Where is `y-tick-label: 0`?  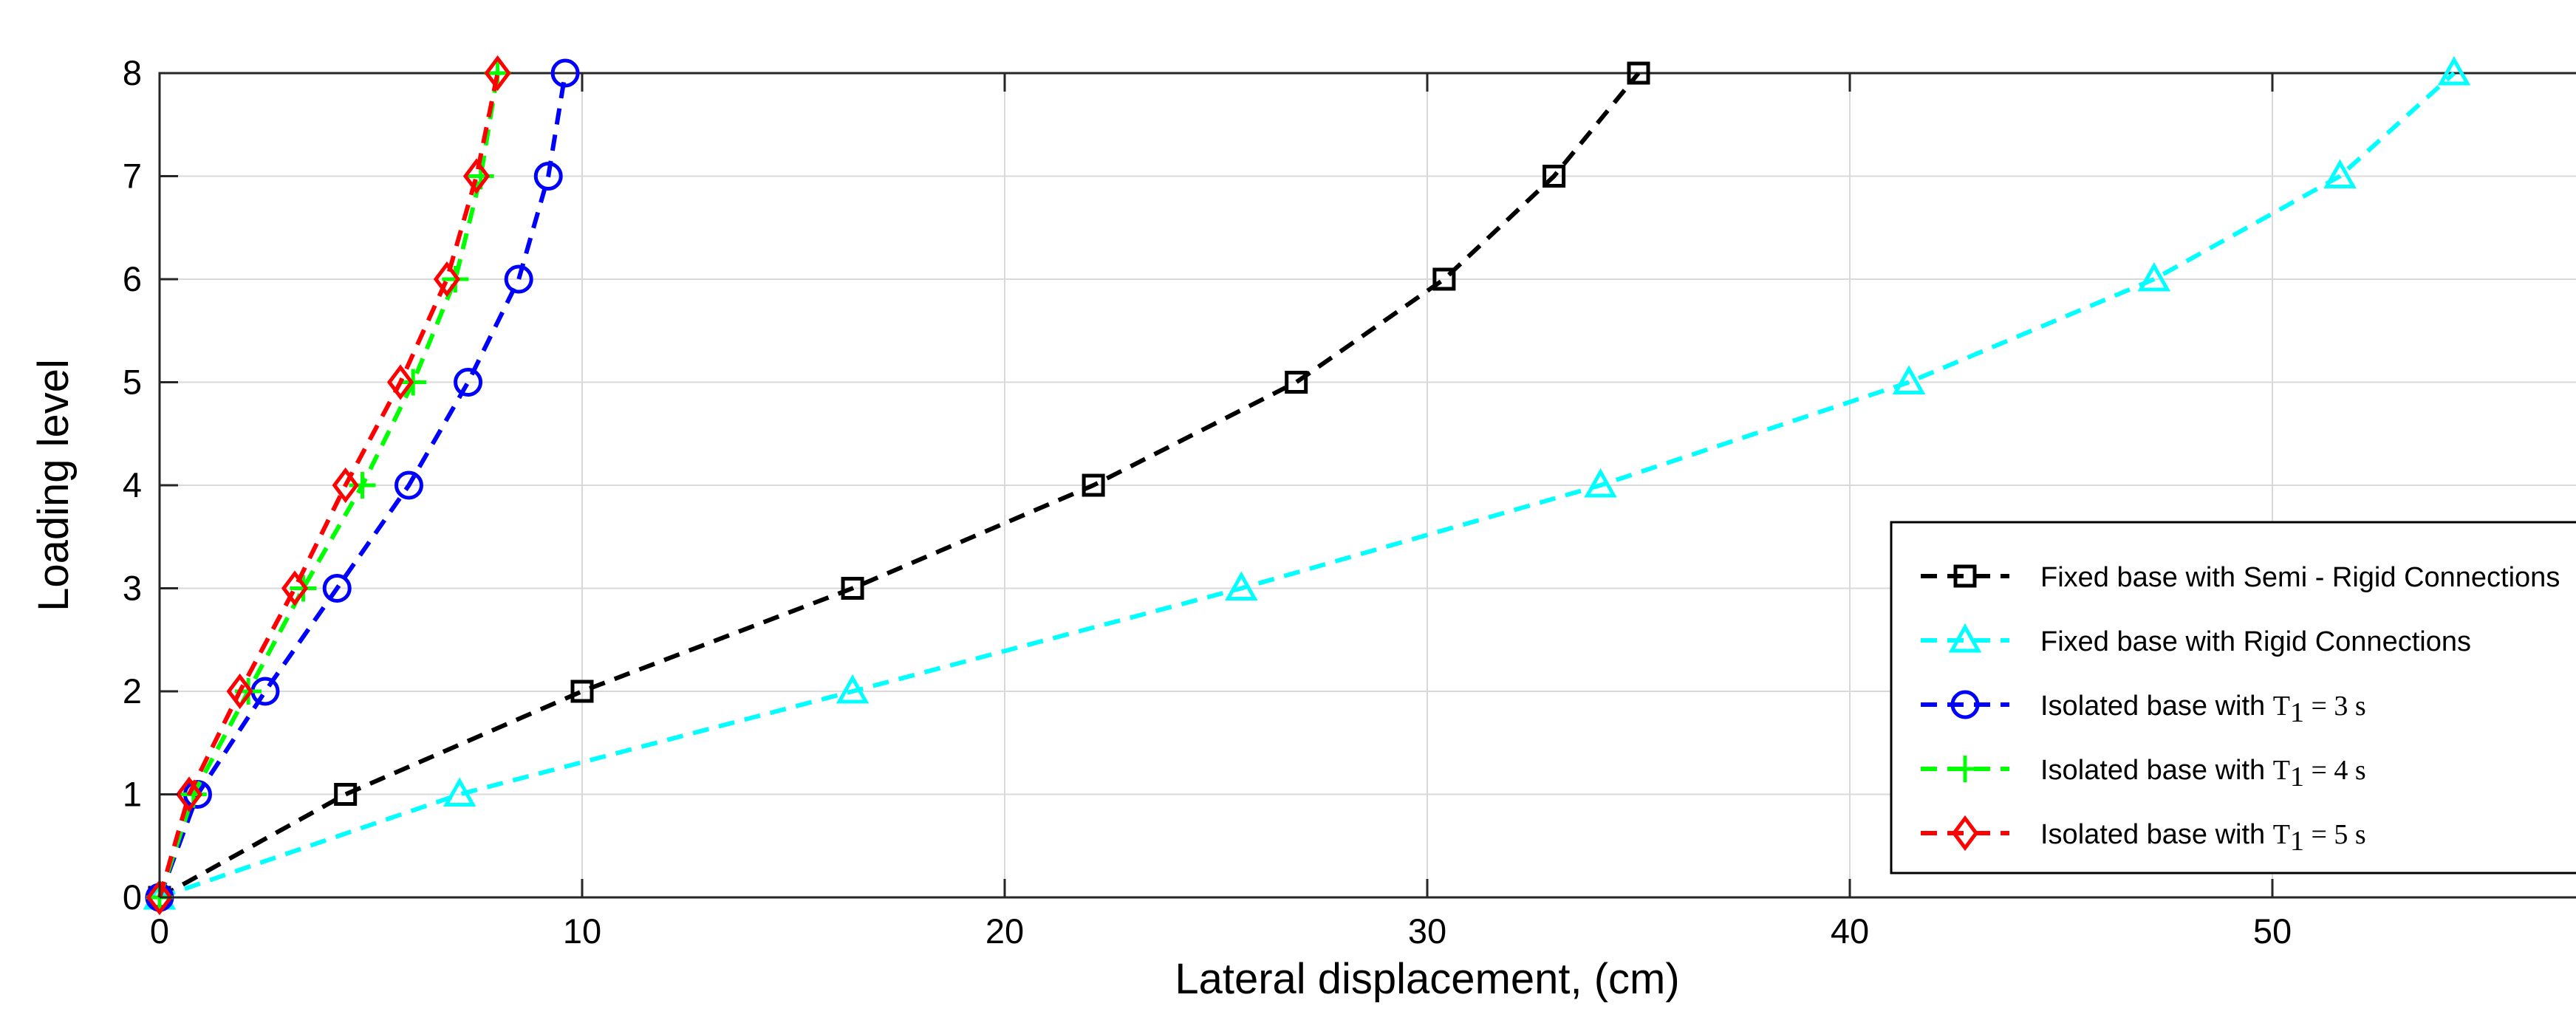
y-tick-label: 0 is located at coordinates (132, 897).